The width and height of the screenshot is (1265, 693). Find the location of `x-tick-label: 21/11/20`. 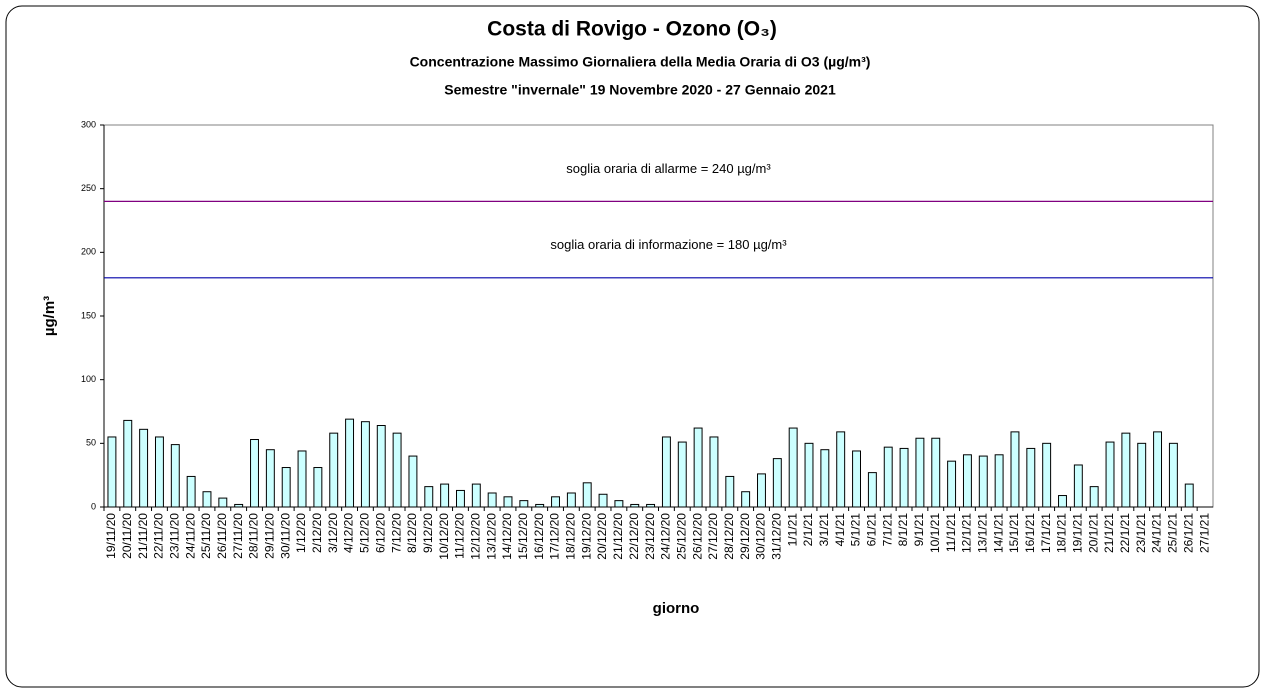

x-tick-label: 21/11/20 is located at coordinates (143, 536).